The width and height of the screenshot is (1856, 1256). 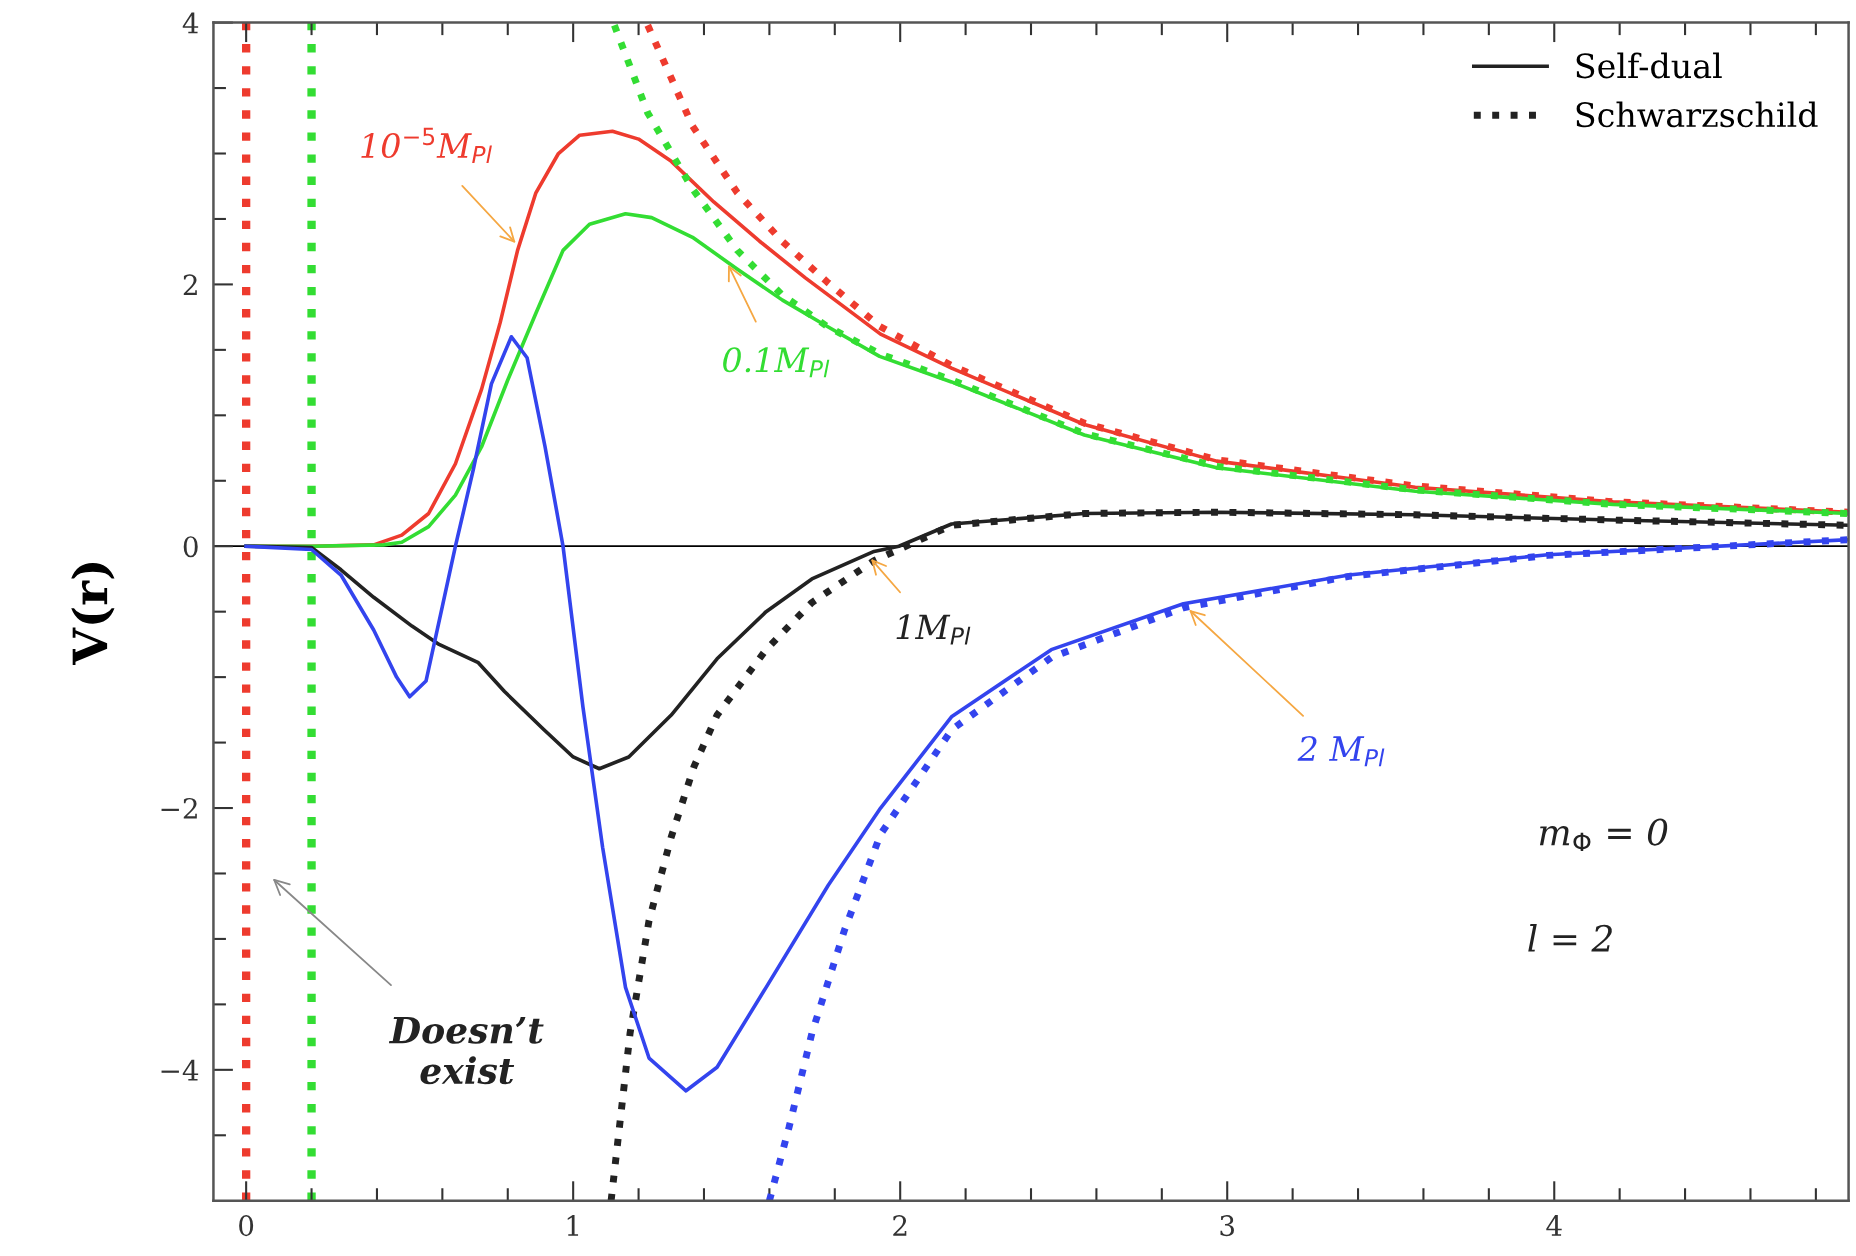 What do you see at coordinates (573, 1225) in the screenshot?
I see `x-tick-label: 1` at bounding box center [573, 1225].